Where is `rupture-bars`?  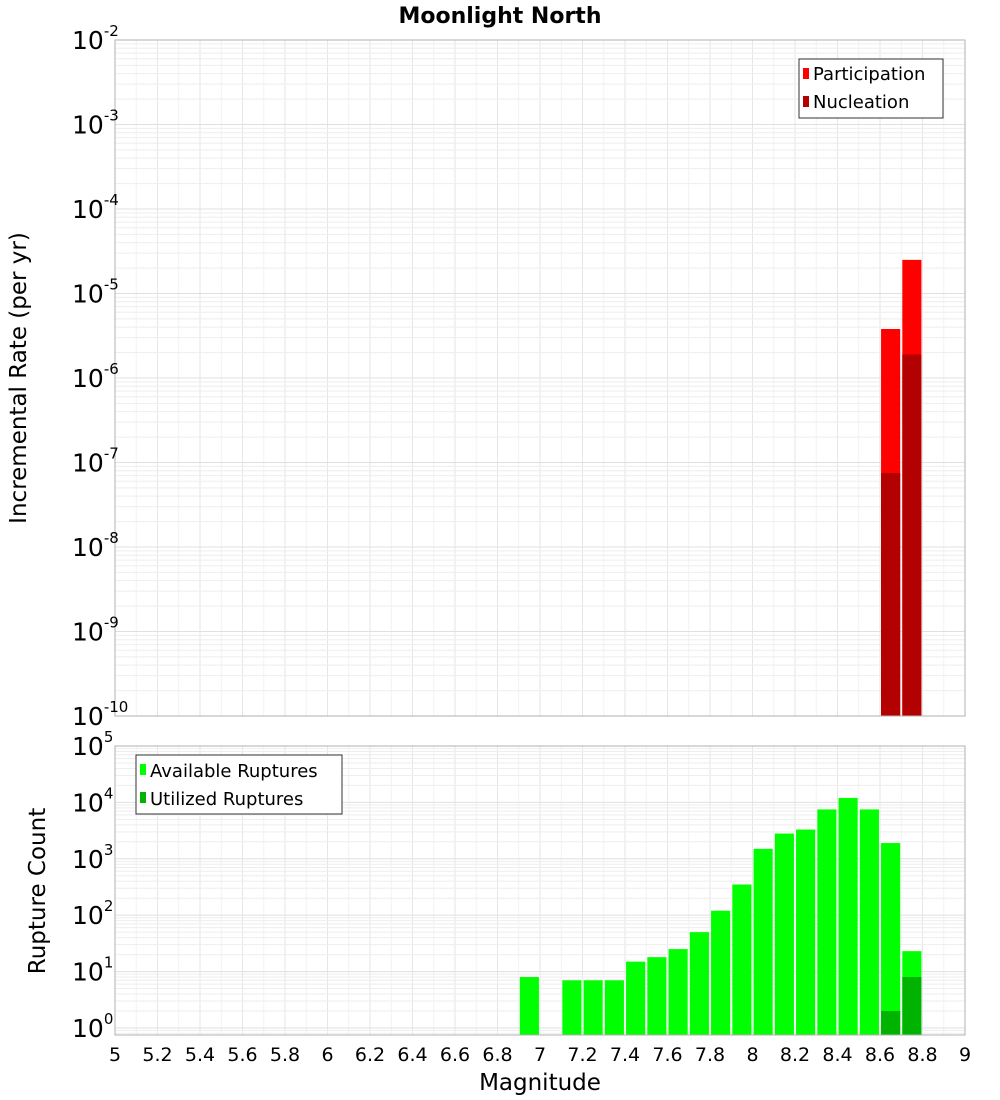 rupture-bars is located at coordinates (720, 916).